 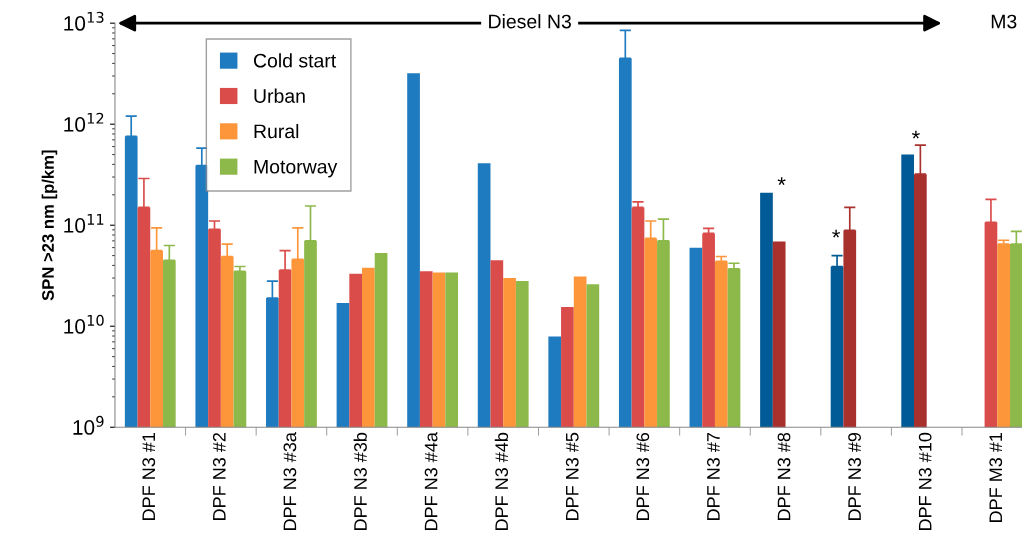 What do you see at coordinates (854, 476) in the screenshot?
I see `x-tick-label: DPF N3 #9` at bounding box center [854, 476].